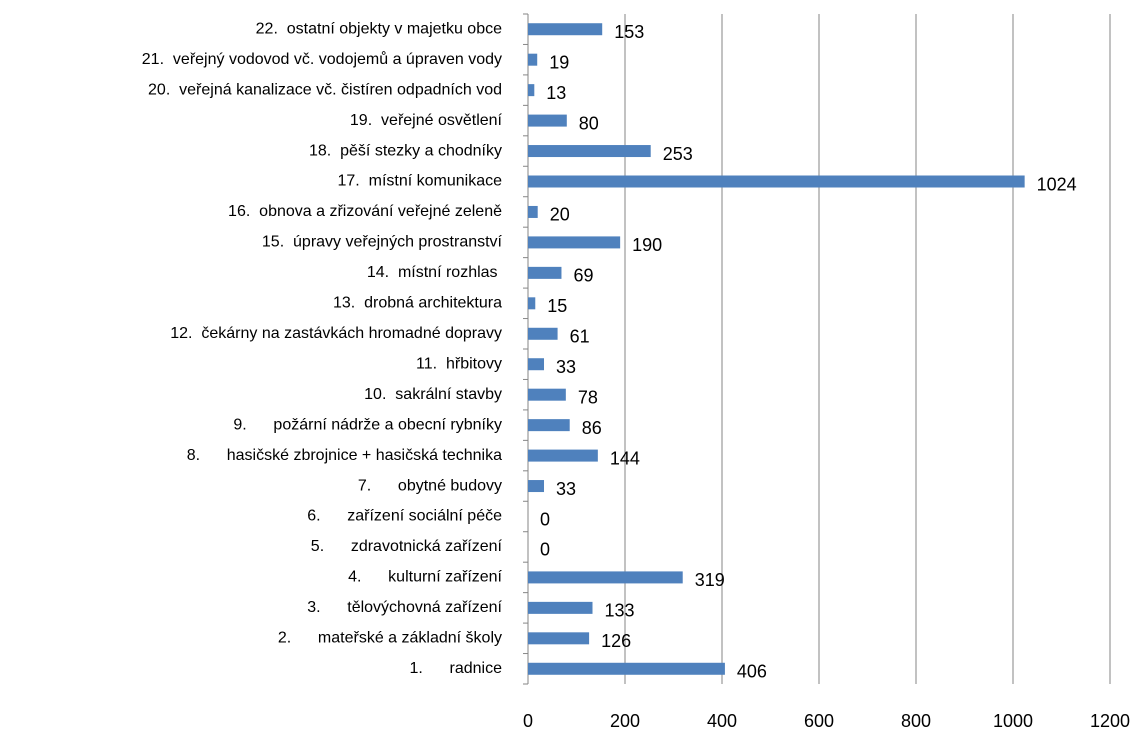 Image resolution: width=1139 pixels, height=736 pixels. I want to click on y-tick-label: 11. hřbitovy, so click(459, 363).